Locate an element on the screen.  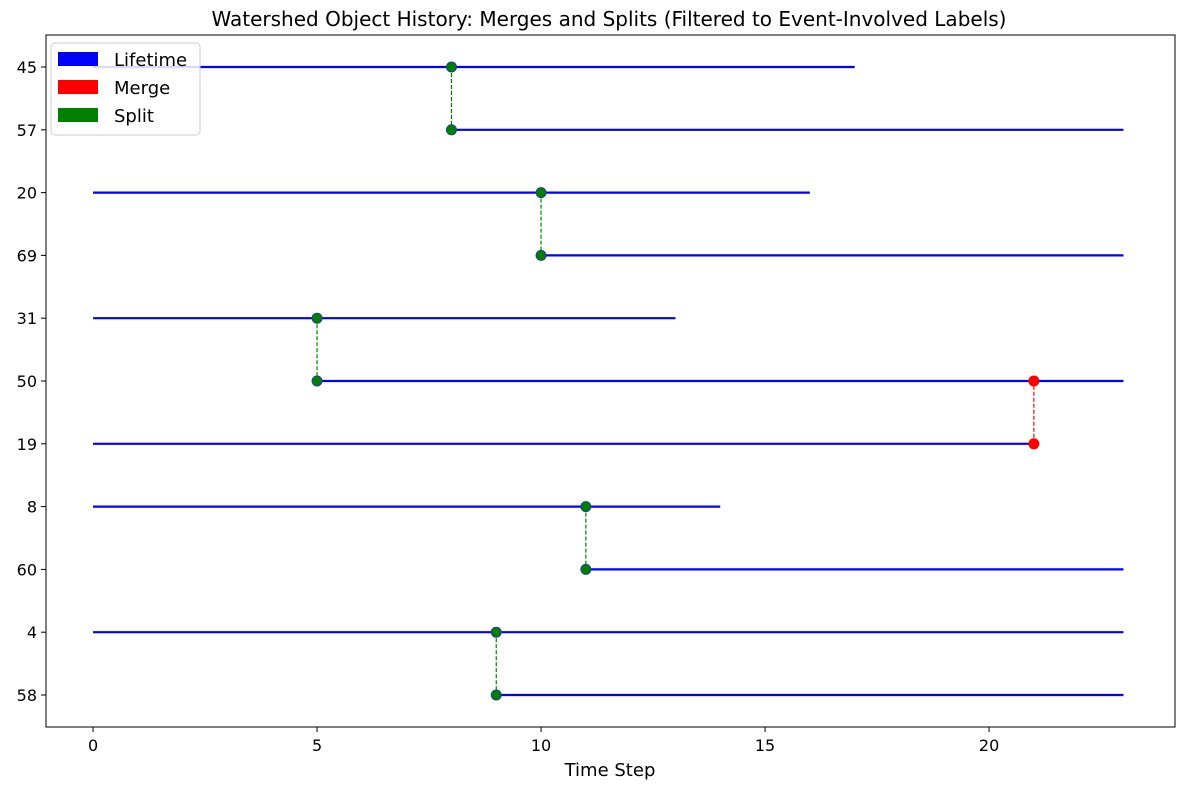
legend: Lifetime Merge Split is located at coordinates (125, 89).